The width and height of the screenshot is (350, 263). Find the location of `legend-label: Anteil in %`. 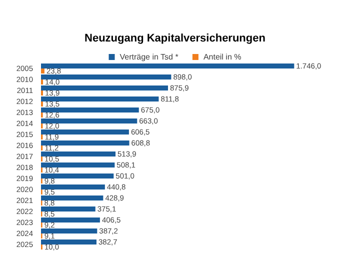

legend-label: Anteil in % is located at coordinates (222, 57).